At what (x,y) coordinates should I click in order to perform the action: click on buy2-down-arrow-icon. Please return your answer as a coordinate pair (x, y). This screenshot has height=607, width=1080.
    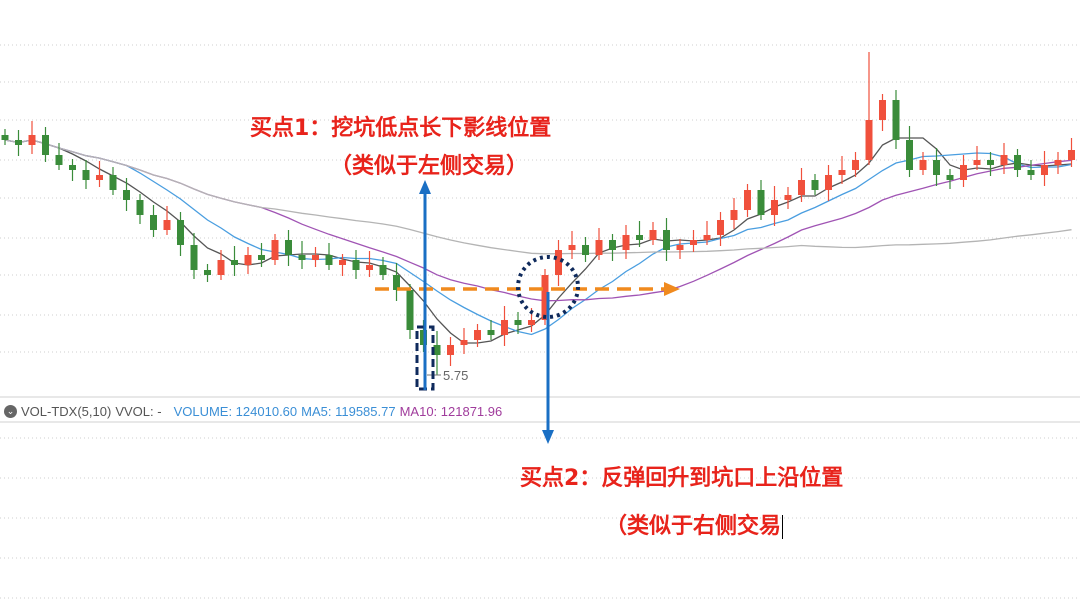
    Looking at the image, I should click on (548, 368).